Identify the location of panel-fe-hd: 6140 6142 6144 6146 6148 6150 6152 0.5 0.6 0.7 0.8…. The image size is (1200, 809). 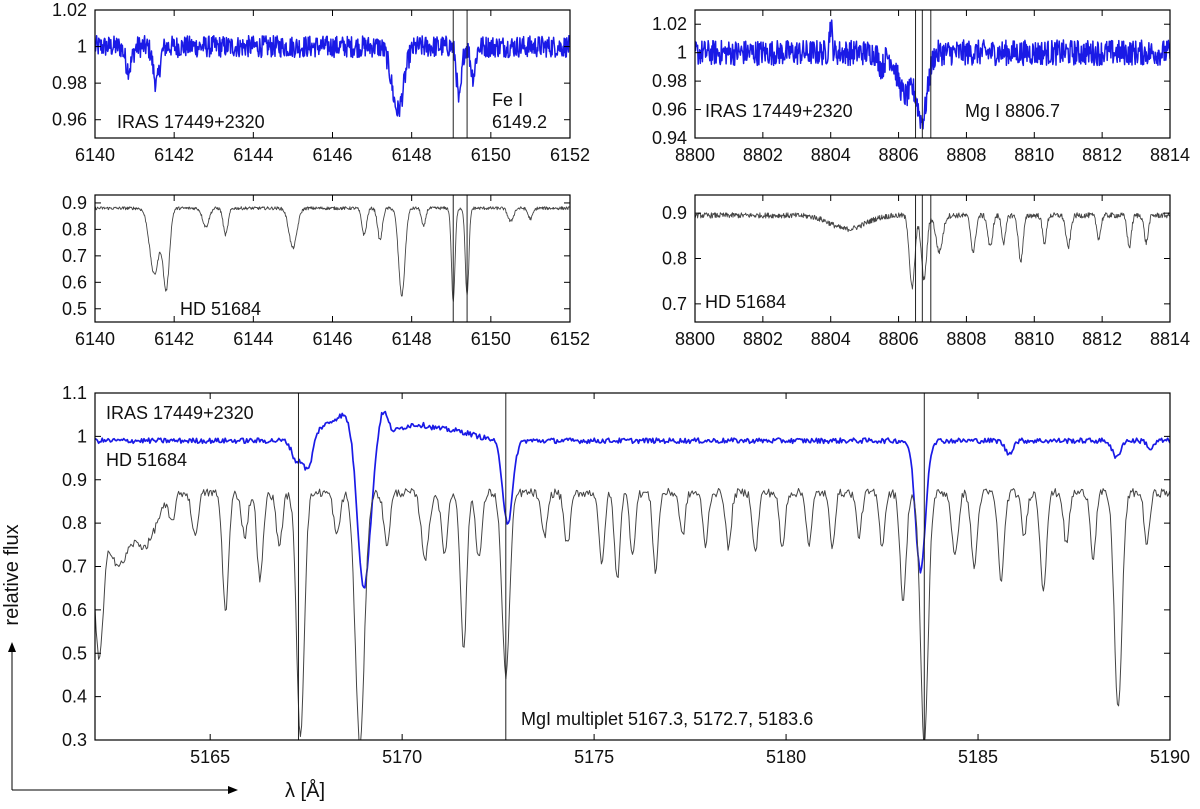
(326, 271).